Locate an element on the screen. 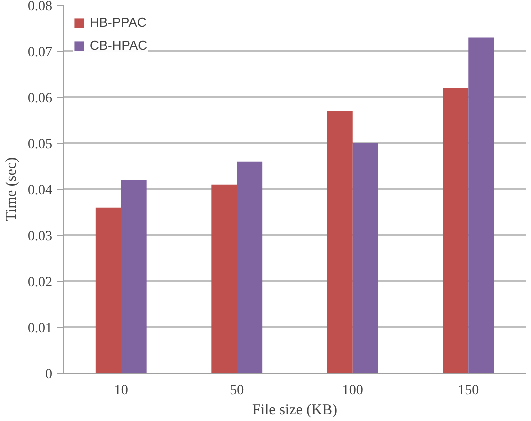  y-tick-label: 0.04 is located at coordinates (40, 191).